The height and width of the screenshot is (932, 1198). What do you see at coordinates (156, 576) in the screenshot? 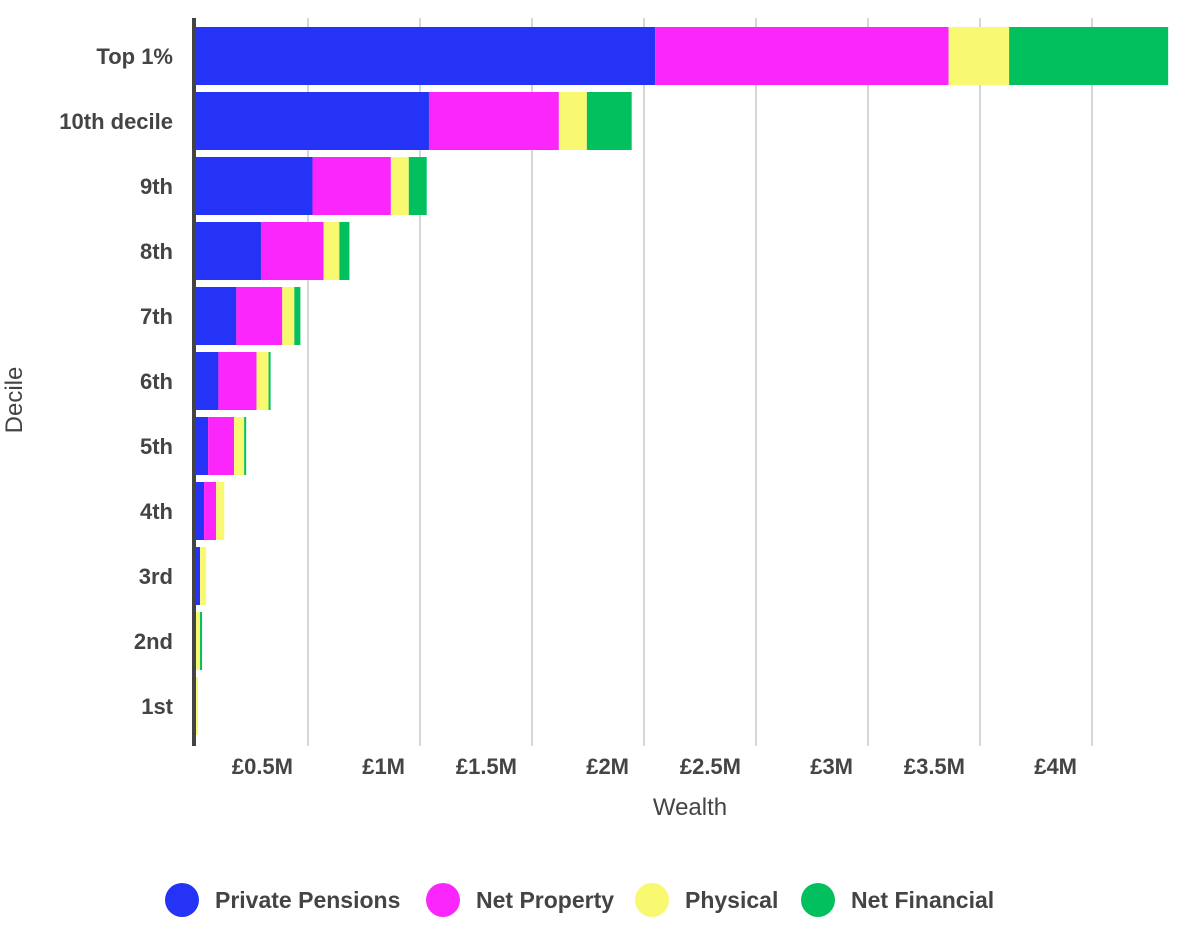
I see `category-label: 3rd` at bounding box center [156, 576].